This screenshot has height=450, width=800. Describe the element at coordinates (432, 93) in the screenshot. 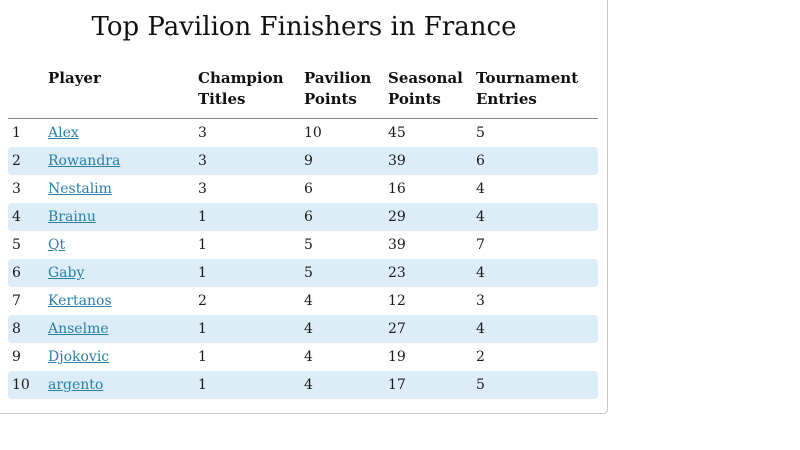

I see `header-seasonal-points: Seasonal Points` at that location.